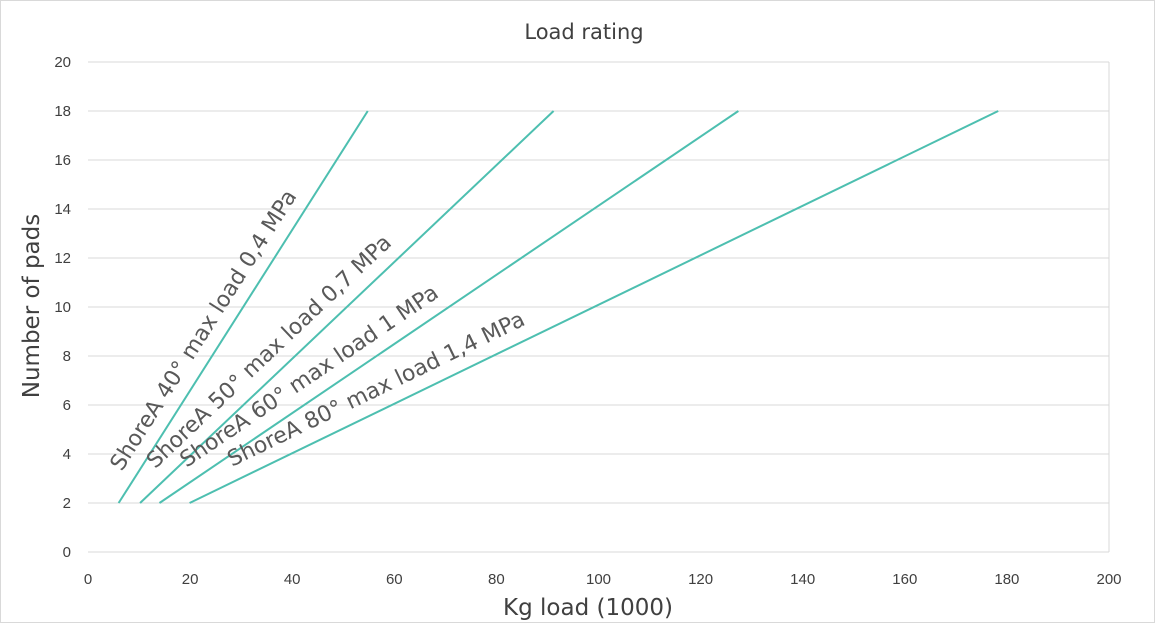  What do you see at coordinates (394, 579) in the screenshot?
I see `x-tick-label: 60` at bounding box center [394, 579].